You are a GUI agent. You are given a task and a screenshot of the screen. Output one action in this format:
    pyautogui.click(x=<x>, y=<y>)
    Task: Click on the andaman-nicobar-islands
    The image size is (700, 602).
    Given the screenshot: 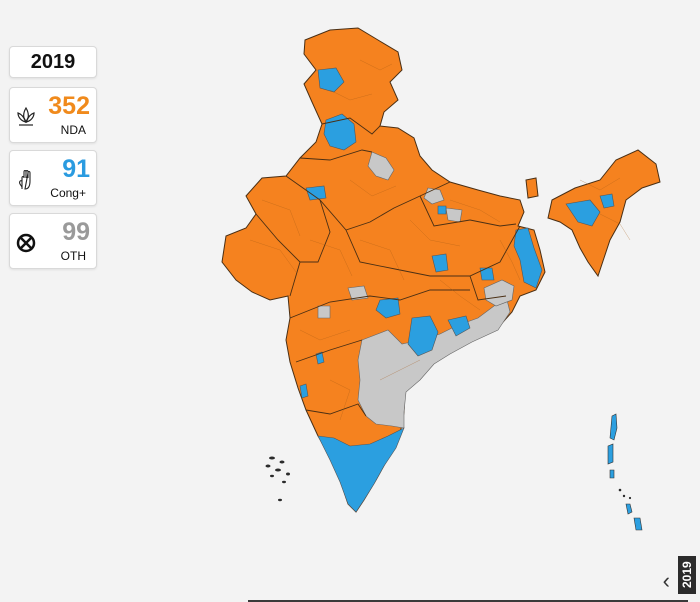 What is the action you would take?
    pyautogui.click(x=625, y=472)
    